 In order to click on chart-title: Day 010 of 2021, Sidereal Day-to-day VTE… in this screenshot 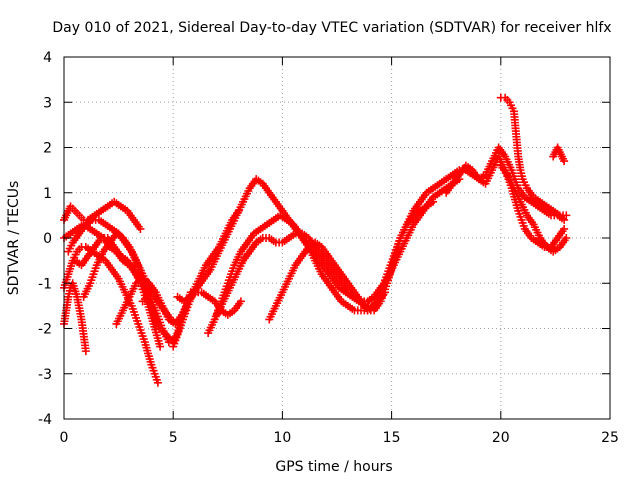, I will do `click(331, 28)`.